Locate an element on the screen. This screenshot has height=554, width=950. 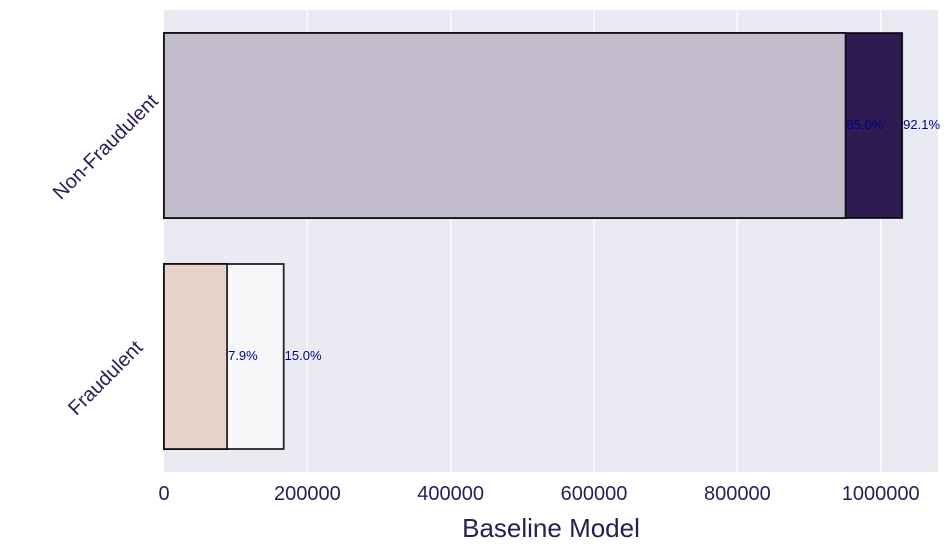
data-label: 85.0% is located at coordinates (865, 124).